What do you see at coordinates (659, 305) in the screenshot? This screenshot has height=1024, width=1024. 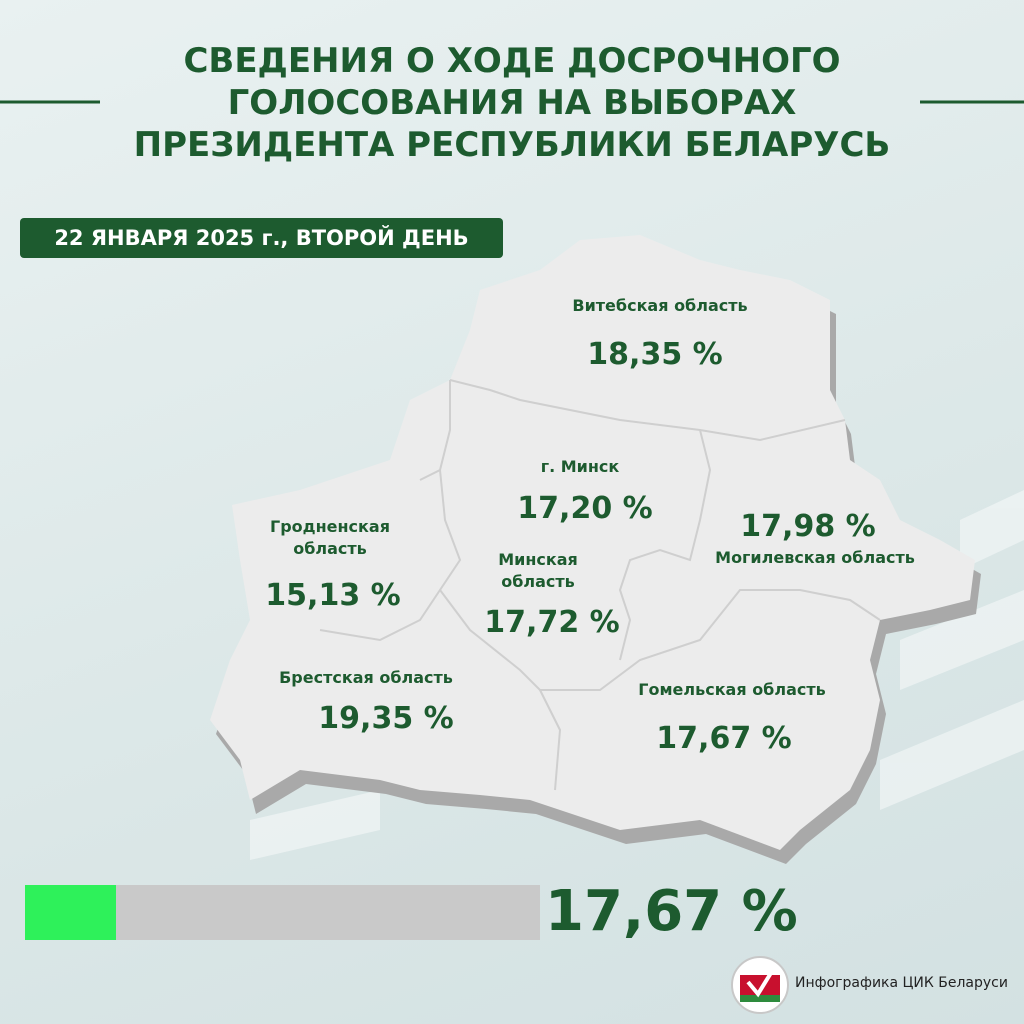 I see `region-name: Витебская область` at bounding box center [659, 305].